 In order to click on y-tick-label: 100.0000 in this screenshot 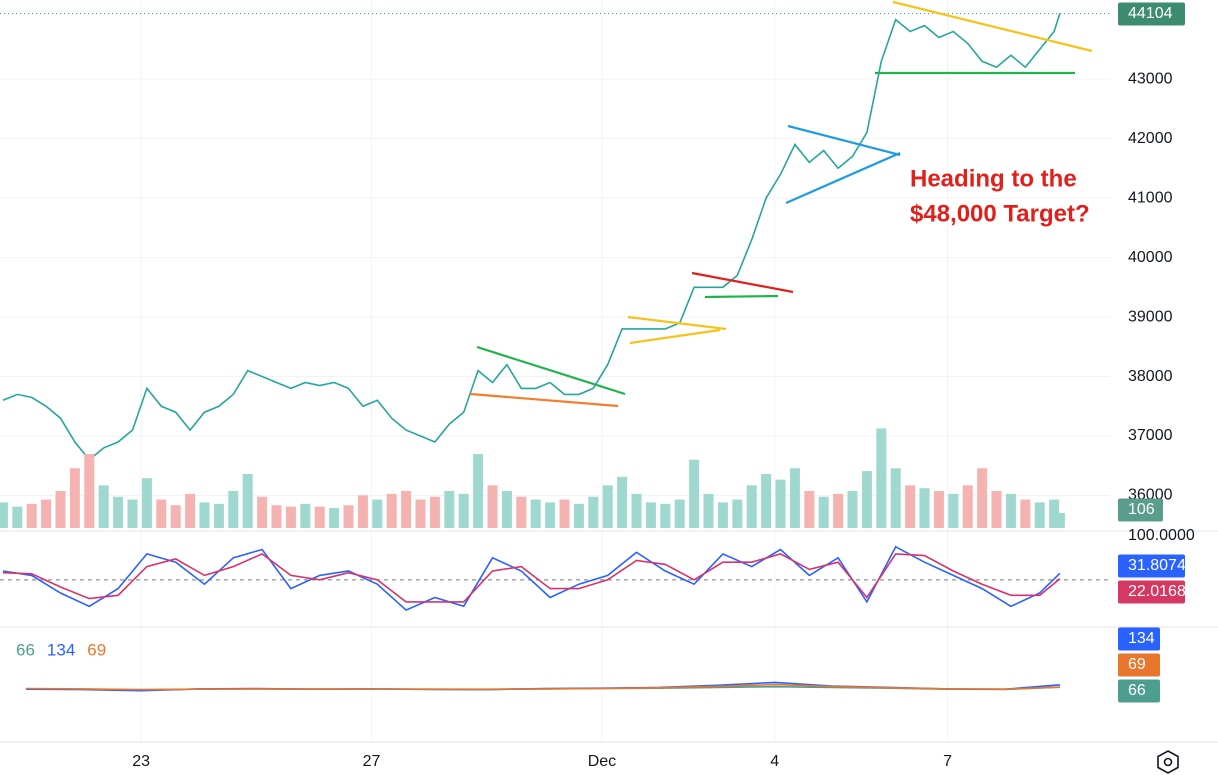, I will do `click(1161, 535)`.